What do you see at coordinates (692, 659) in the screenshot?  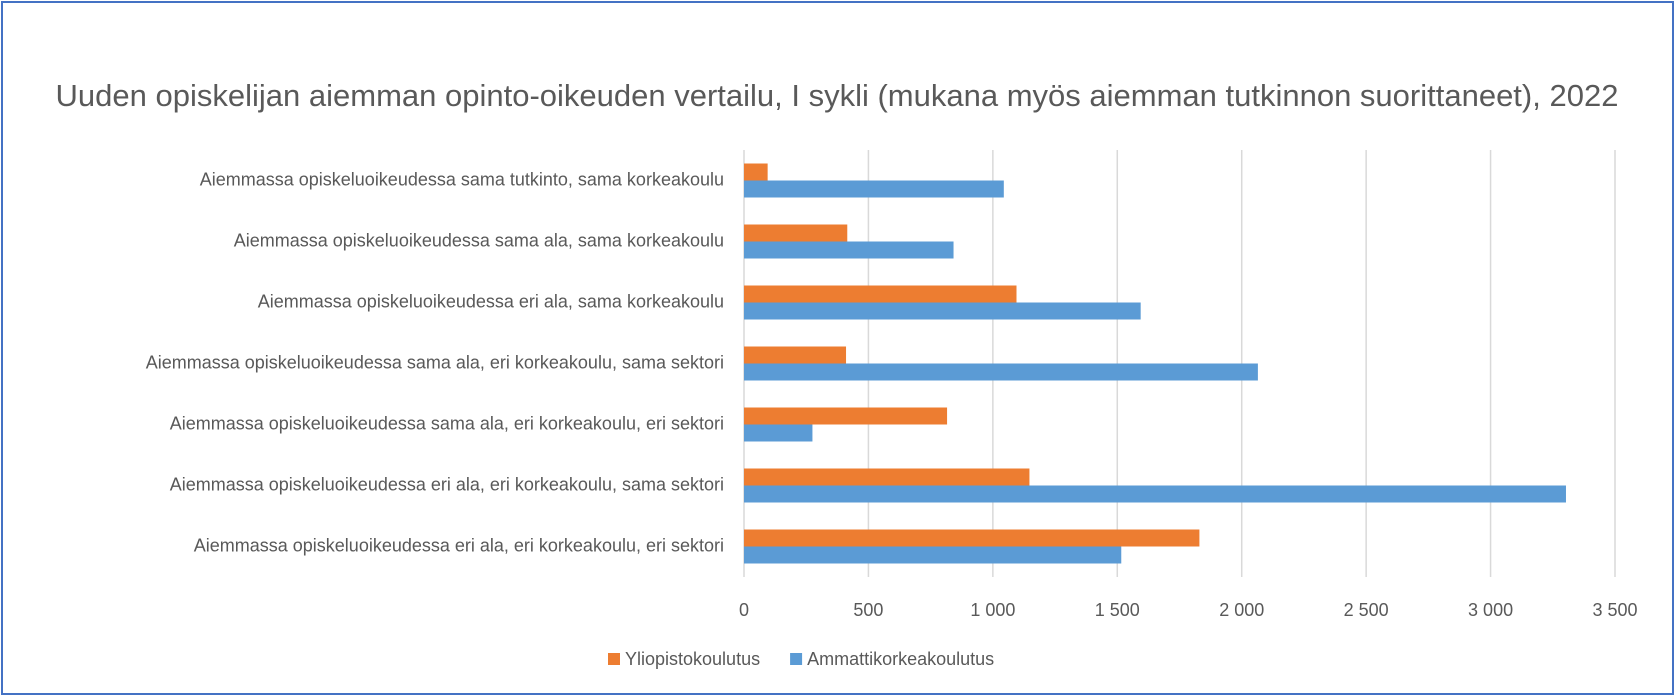 I see `legend-label: Yliopistokoulutus` at bounding box center [692, 659].